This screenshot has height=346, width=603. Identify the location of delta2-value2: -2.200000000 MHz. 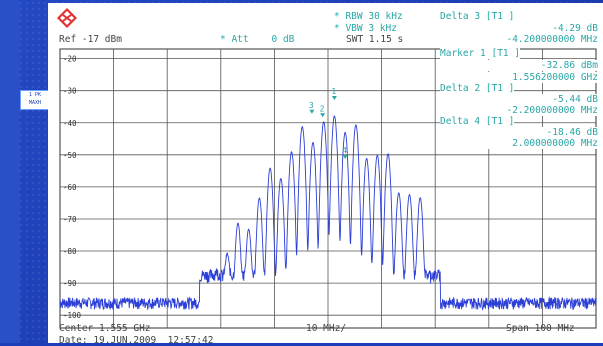
(523, 110).